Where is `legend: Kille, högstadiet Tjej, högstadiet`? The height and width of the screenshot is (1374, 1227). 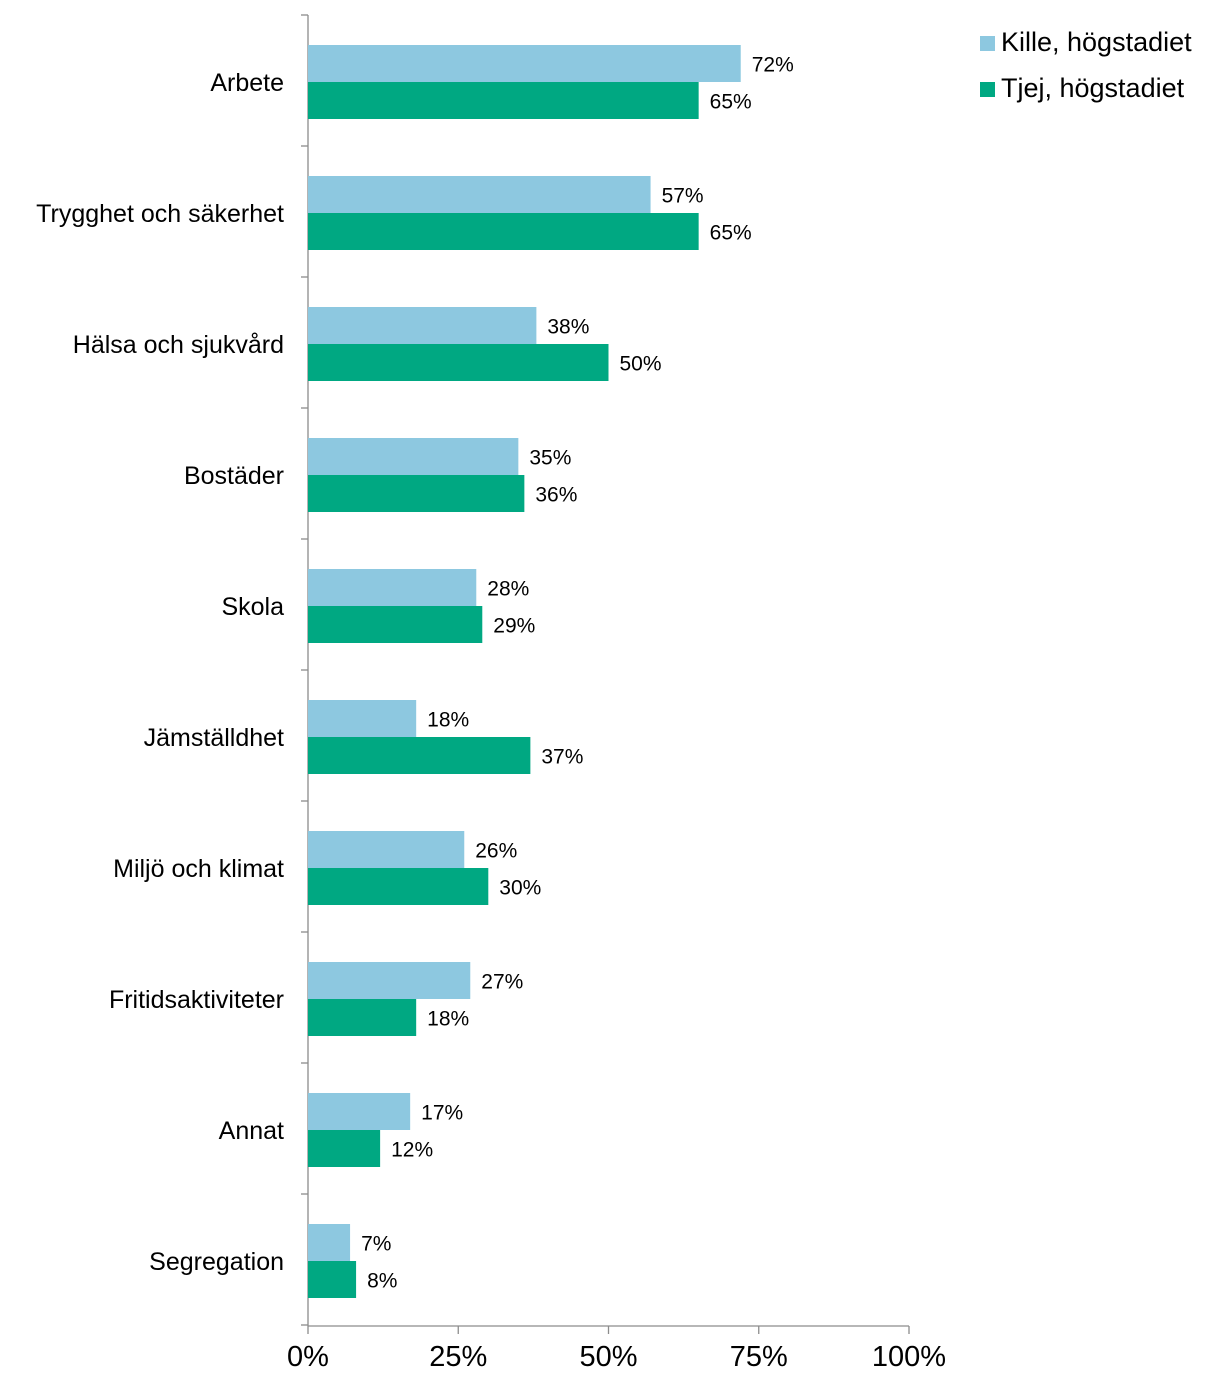 legend: Kille, högstadiet Tjej, högstadiet is located at coordinates (1086, 65).